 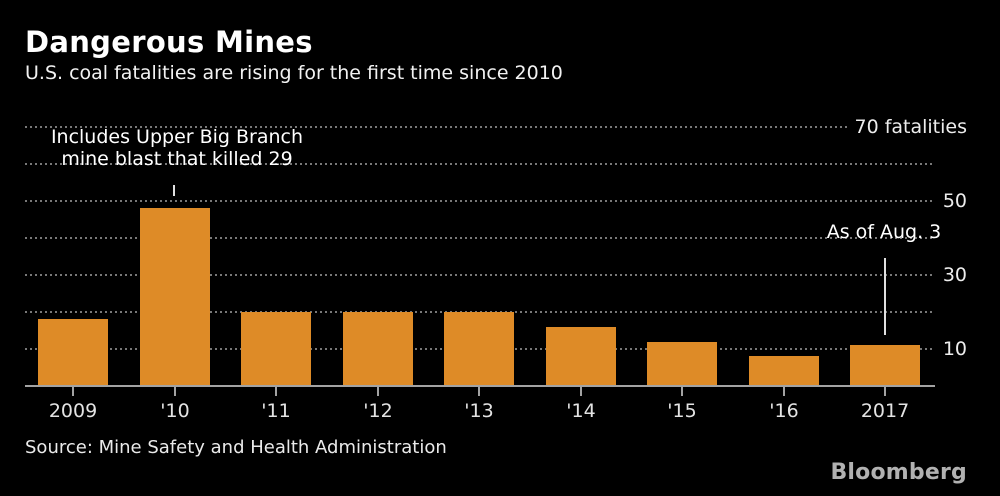 I want to click on x-axis-line, so click(x=480, y=386).